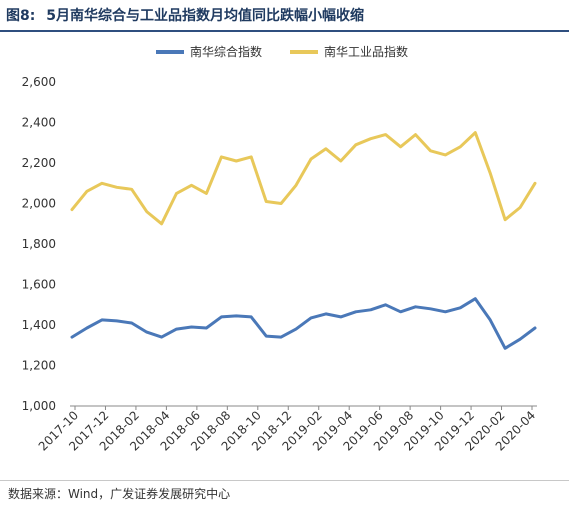 Image resolution: width=569 pixels, height=506 pixels. I want to click on series-line, so click(303, 323).